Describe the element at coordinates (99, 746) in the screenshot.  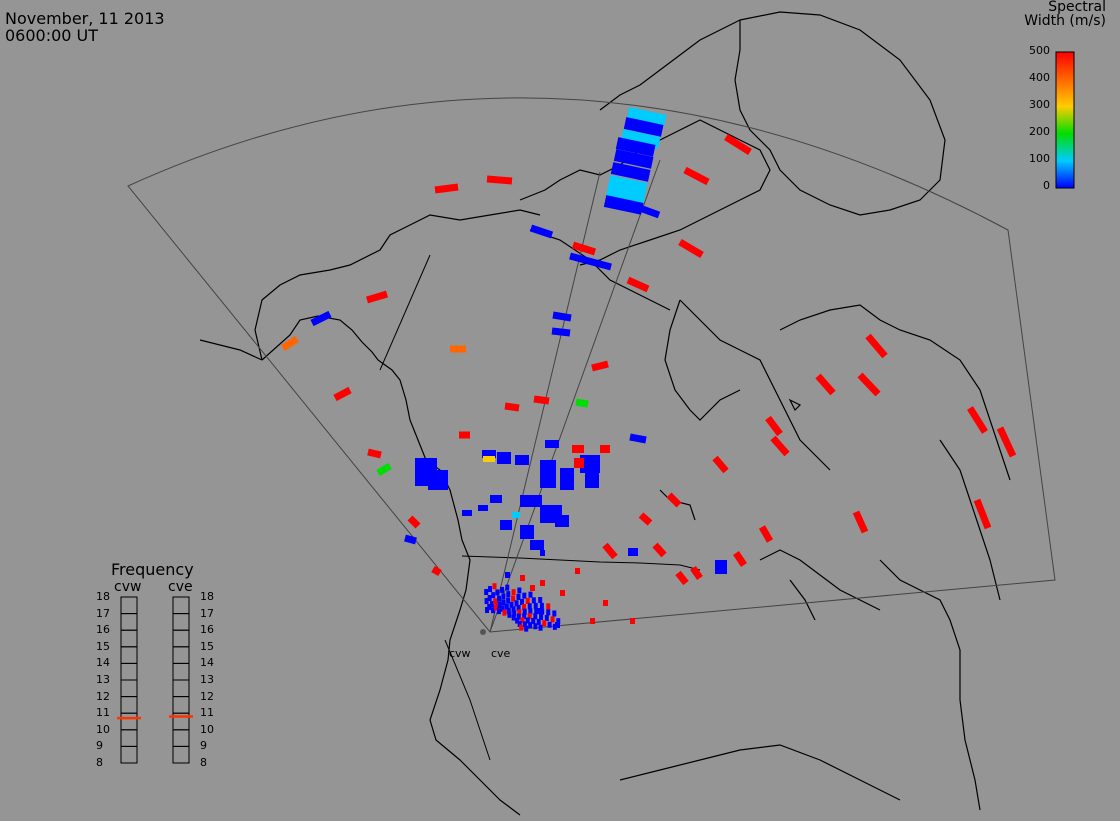
I see `frequency-scale-left: 9` at that location.